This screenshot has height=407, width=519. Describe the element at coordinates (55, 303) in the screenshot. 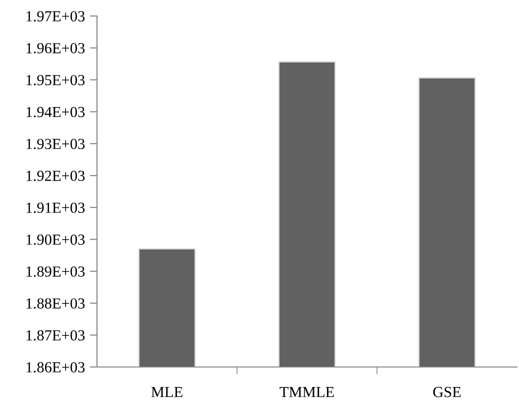

I see `y-tick-label: 1.88E+03` at that location.